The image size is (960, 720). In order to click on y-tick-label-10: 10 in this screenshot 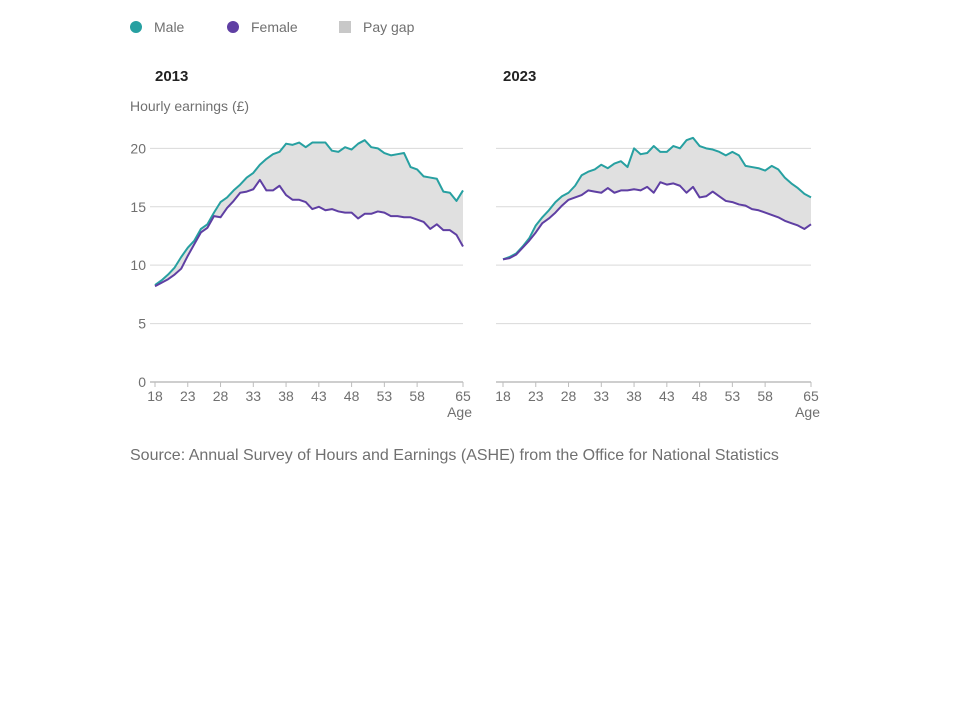, I will do `click(138, 265)`.